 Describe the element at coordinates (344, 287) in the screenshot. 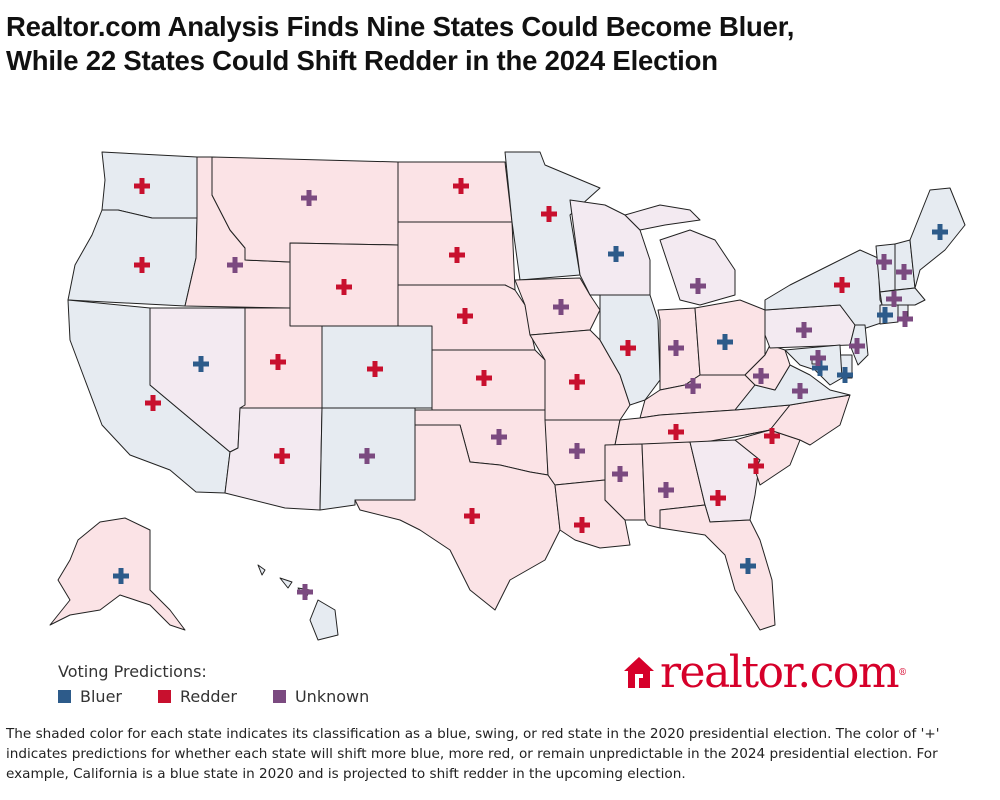

I see `marker-wy-redder` at that location.